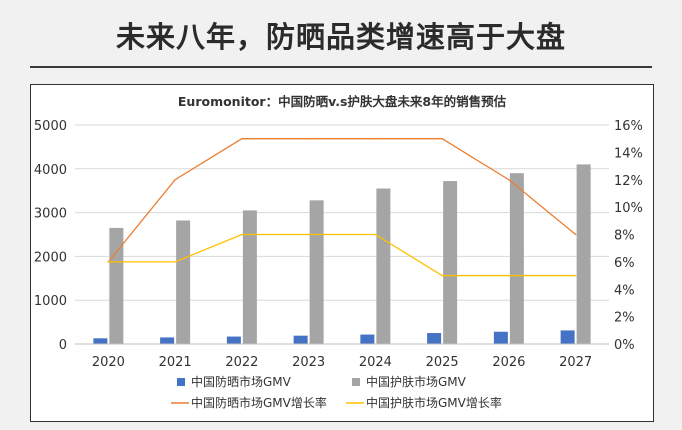 The height and width of the screenshot is (430, 682). Describe the element at coordinates (375, 362) in the screenshot. I see `x-tick-label: 2024` at that location.